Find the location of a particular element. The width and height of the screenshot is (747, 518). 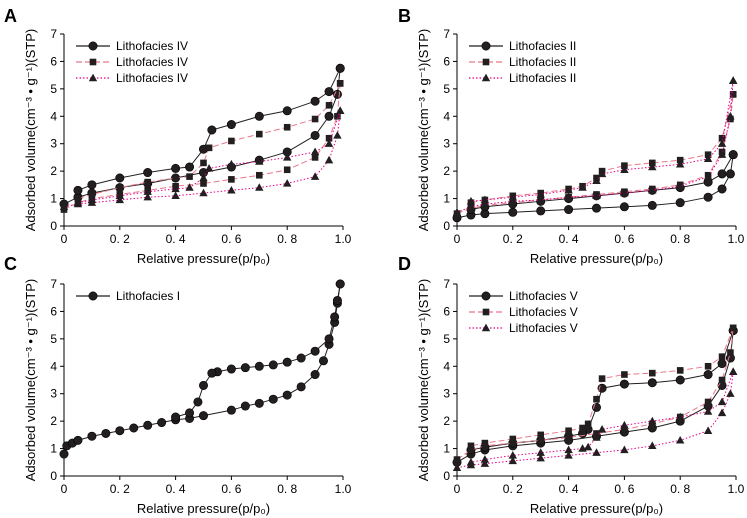

legend-label: Lithofacies I is located at coordinates (148, 296).